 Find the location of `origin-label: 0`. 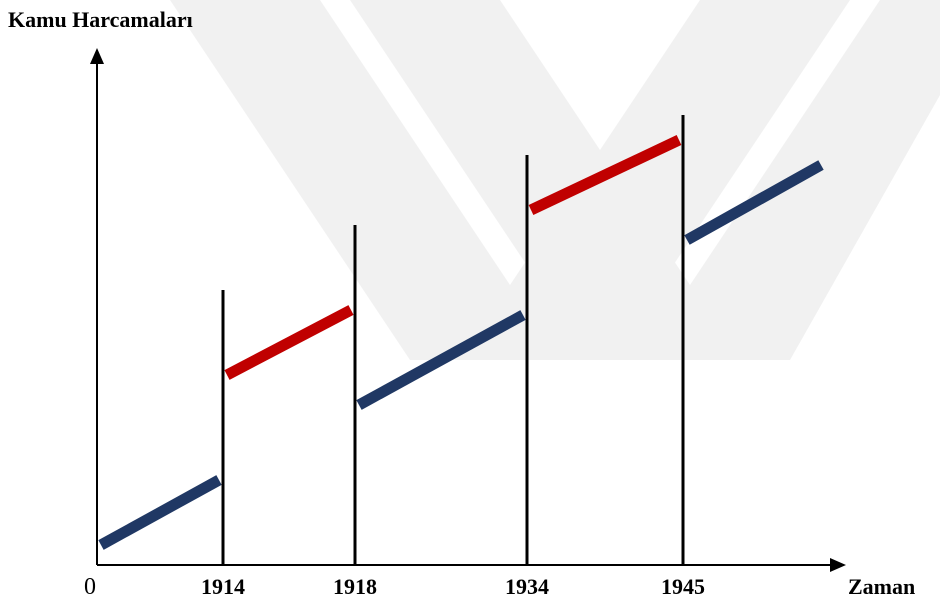

origin-label: 0 is located at coordinates (90, 587).